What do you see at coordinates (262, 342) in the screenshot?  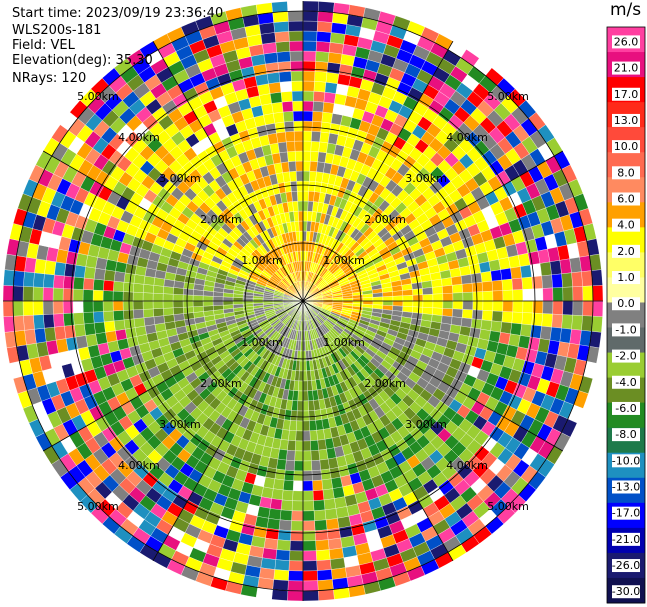 I see `range-ring-label: 1.00km` at bounding box center [262, 342].